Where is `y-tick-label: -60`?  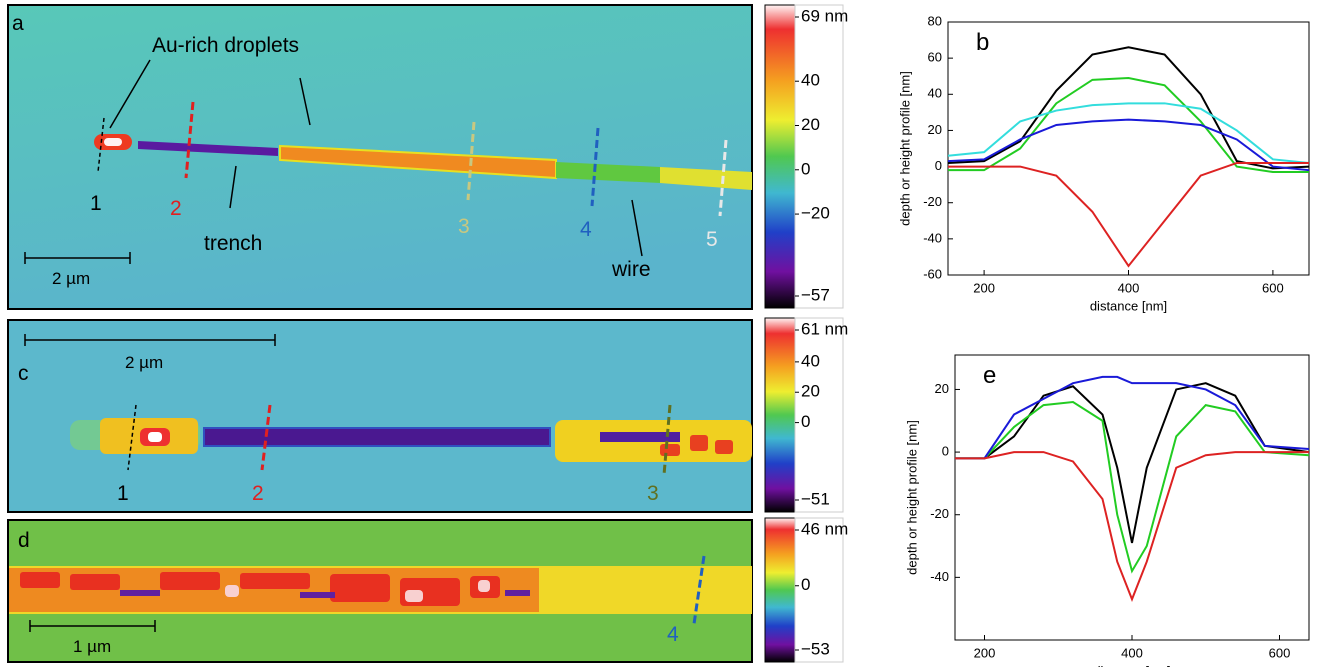
y-tick-label: -60 is located at coordinates (932, 273).